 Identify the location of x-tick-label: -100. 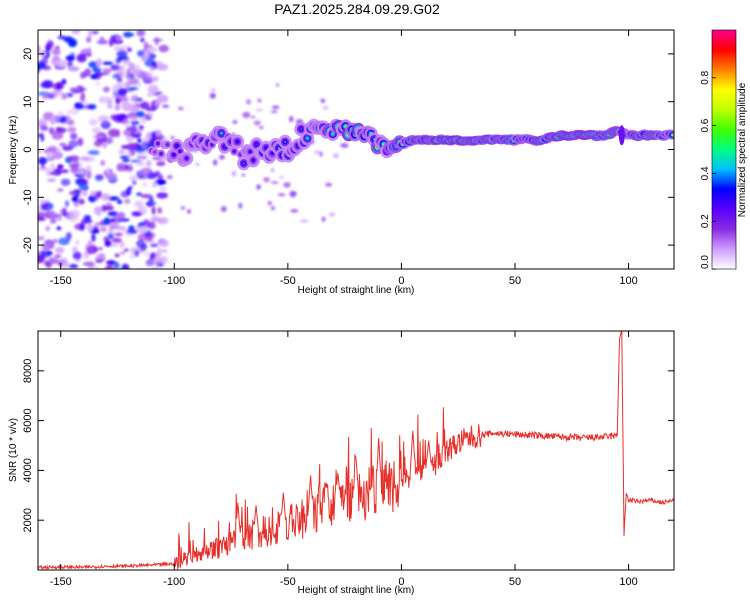
(174, 582).